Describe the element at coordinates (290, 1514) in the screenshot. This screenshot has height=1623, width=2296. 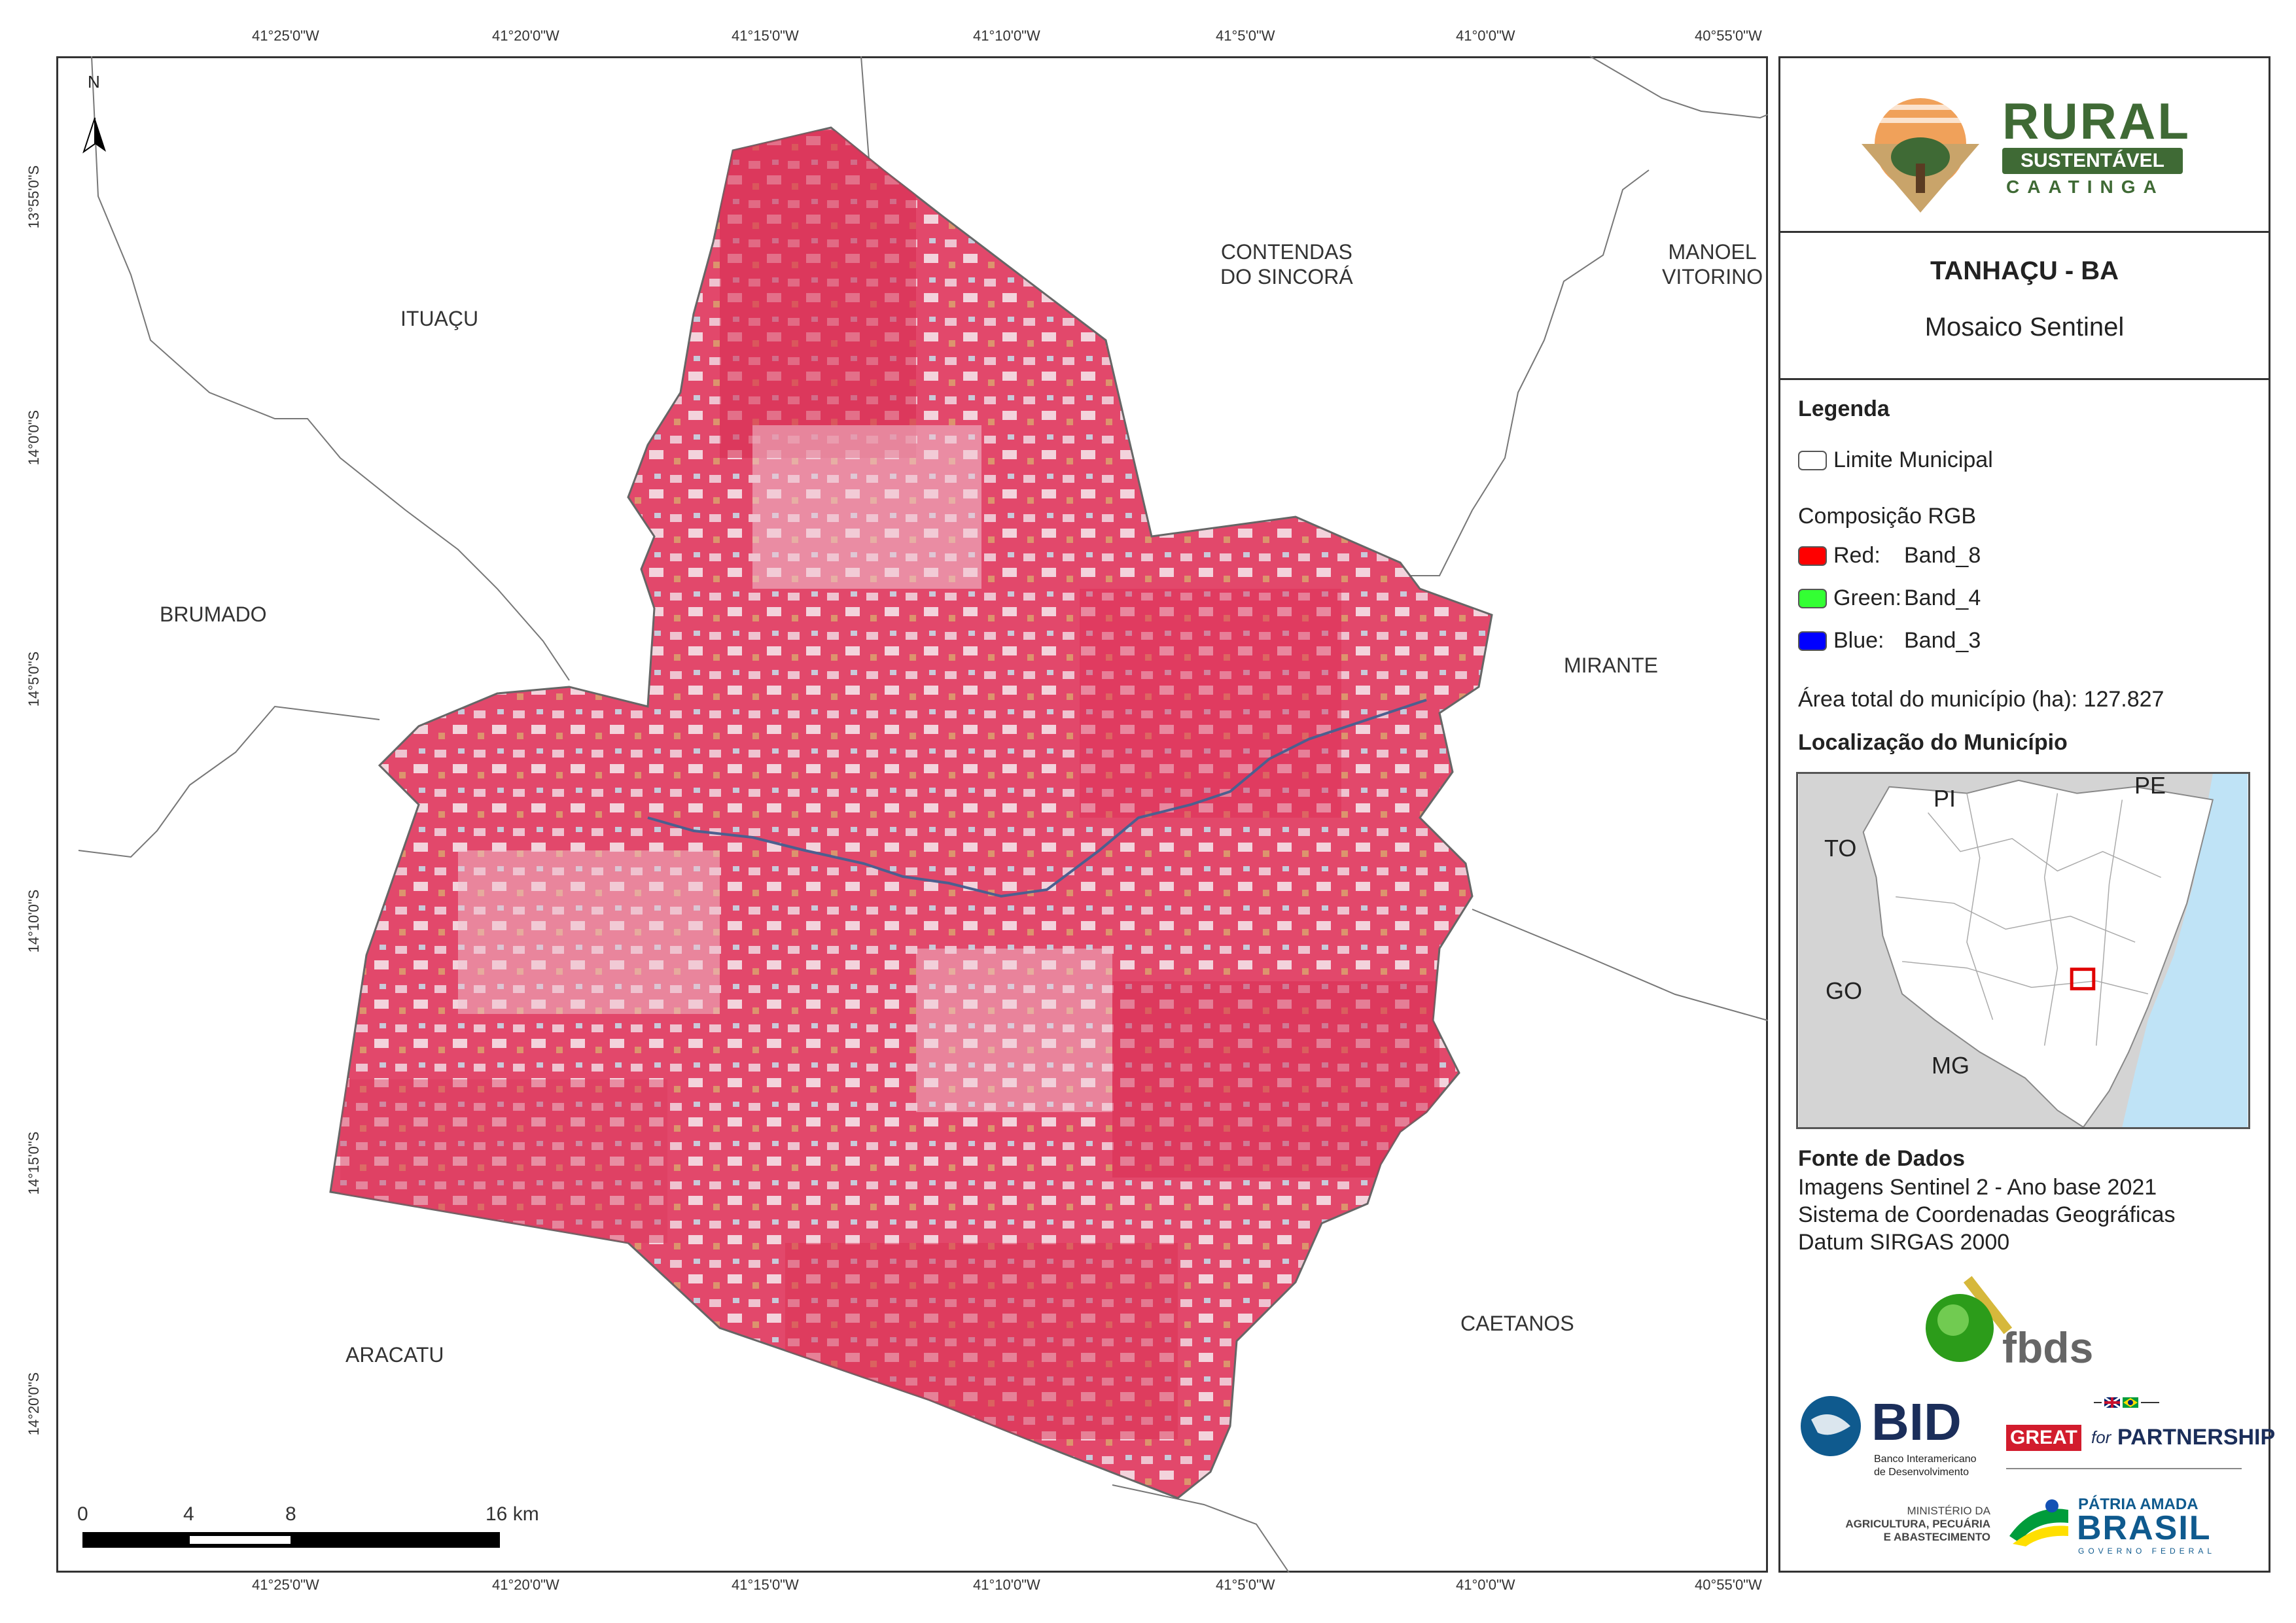
I see `scale-label: 8` at that location.